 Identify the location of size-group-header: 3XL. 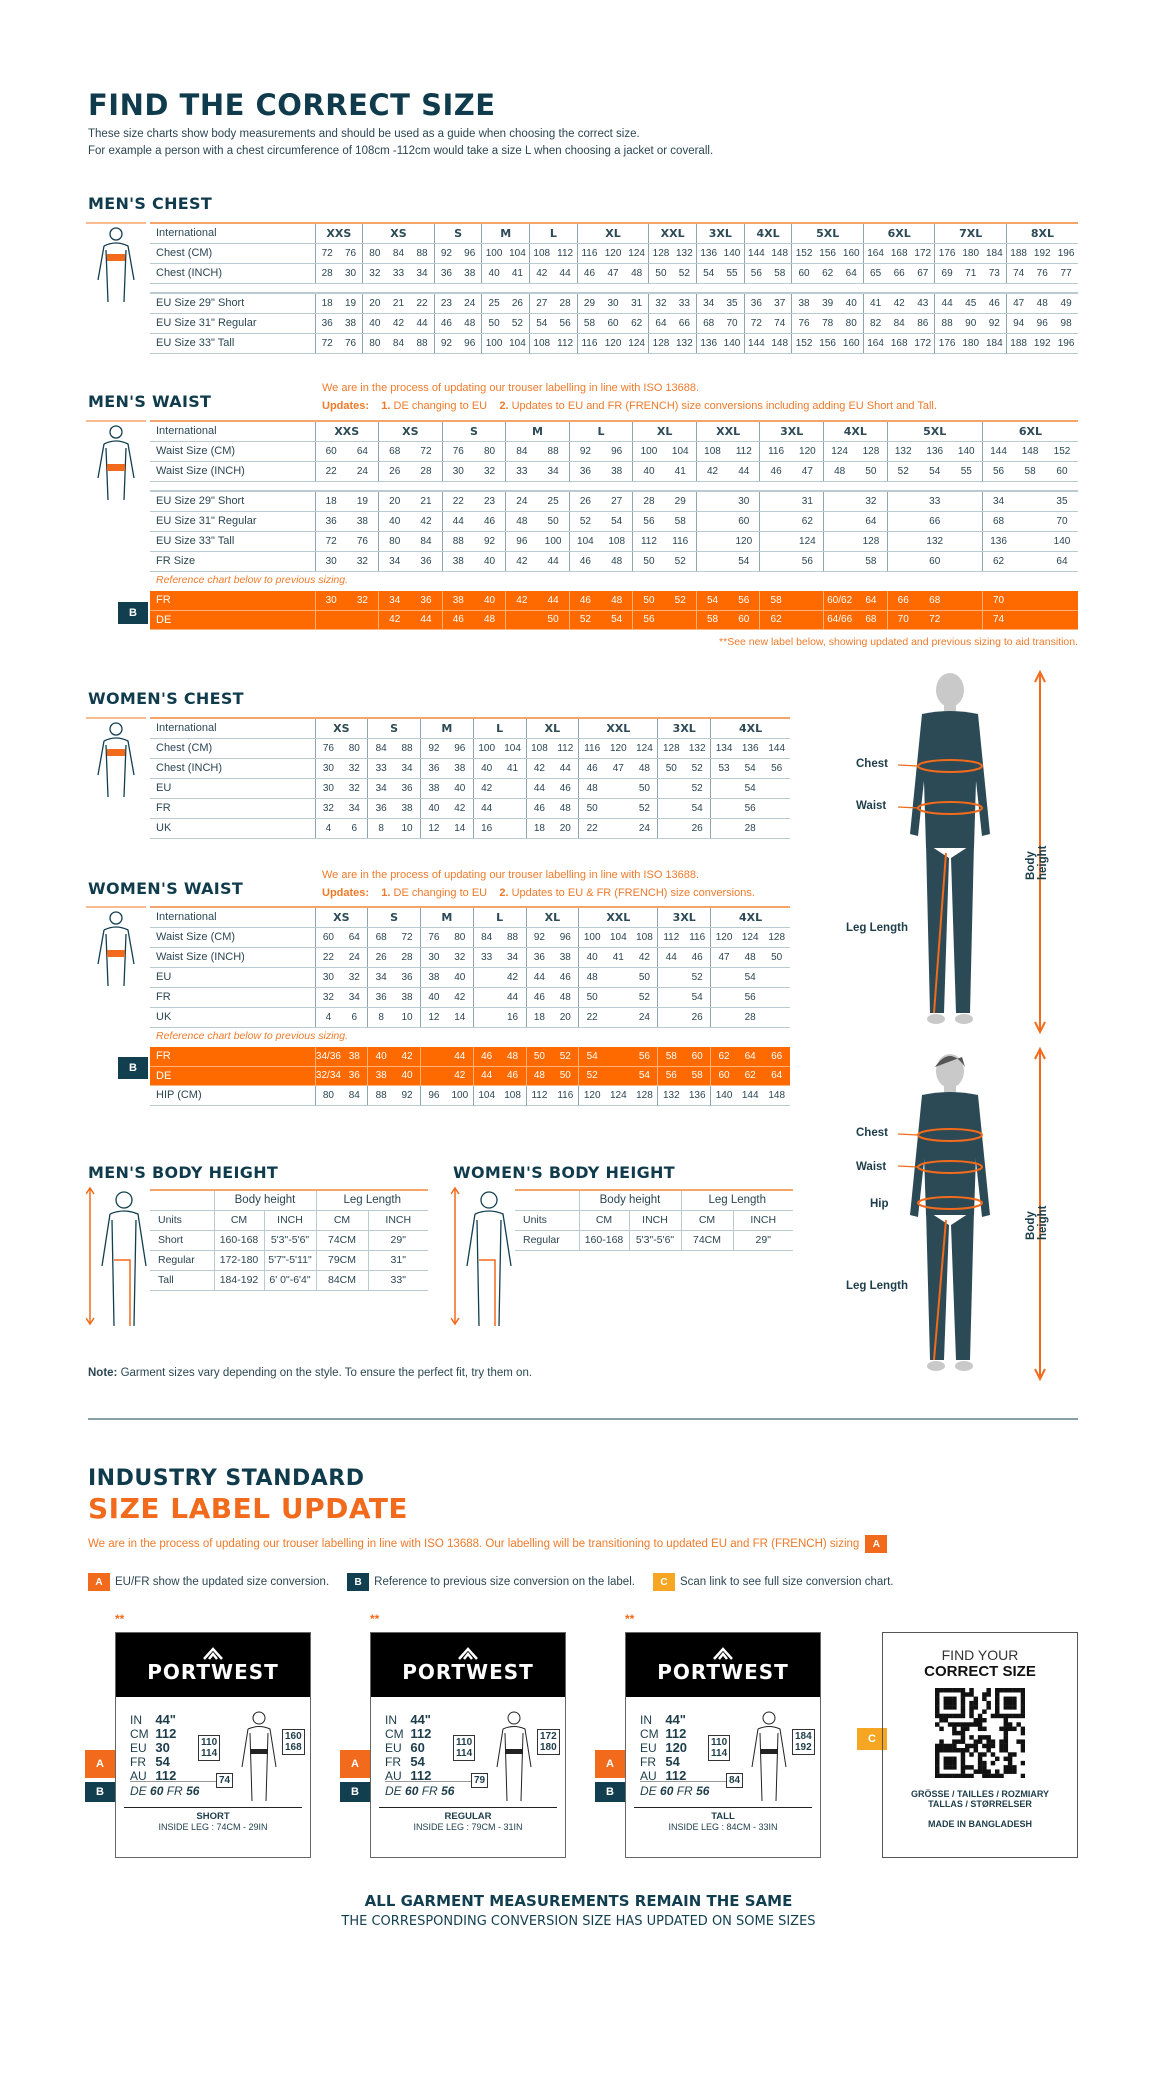
(791, 431).